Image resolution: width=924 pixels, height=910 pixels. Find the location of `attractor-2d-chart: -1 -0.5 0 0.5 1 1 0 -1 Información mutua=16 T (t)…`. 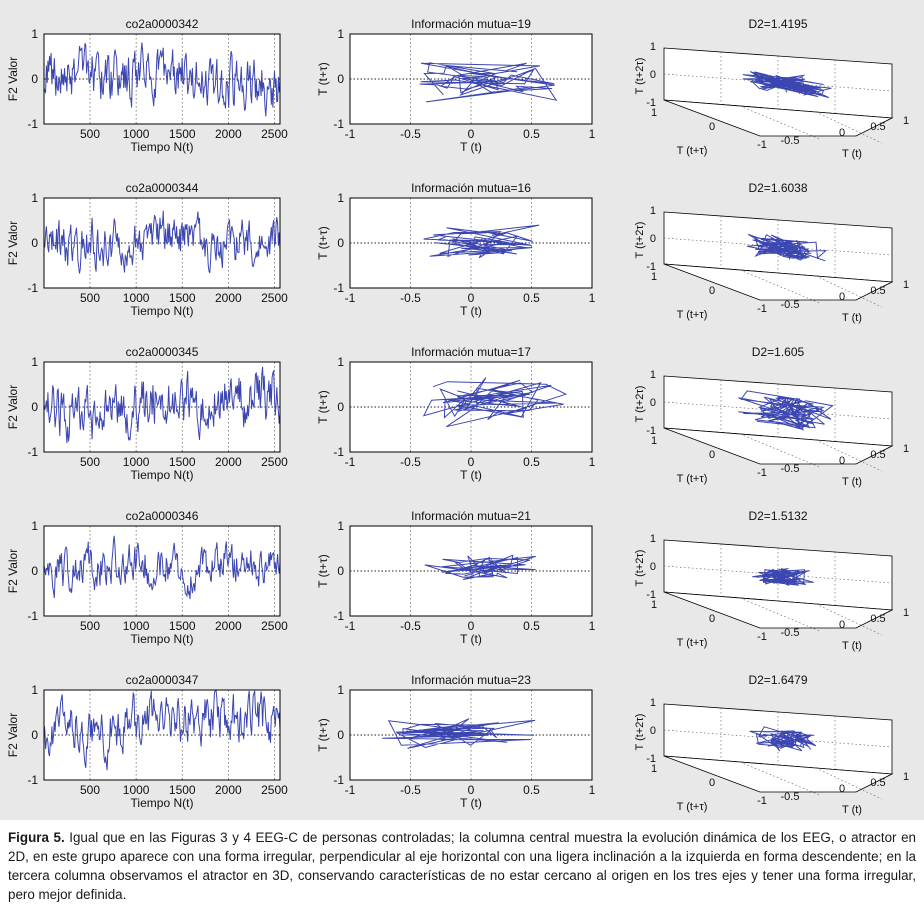

attractor-2d-chart: -1 -0.5 0 0.5 1 1 0 -1 Información mutua=16 T (t)… is located at coordinates (456, 249).